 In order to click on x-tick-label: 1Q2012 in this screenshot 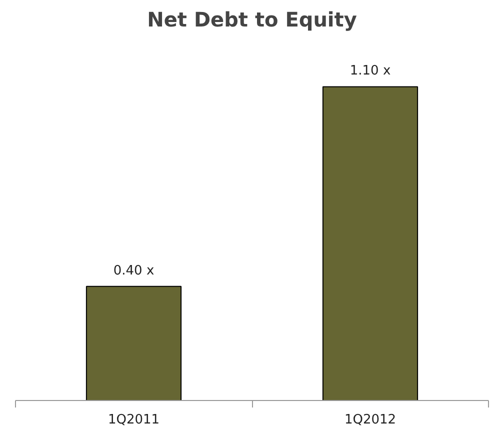, I will do `click(370, 420)`.